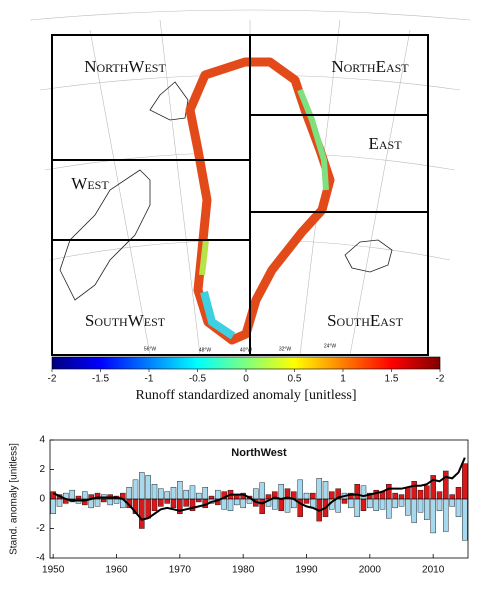  I want to click on line, so click(259, 489).